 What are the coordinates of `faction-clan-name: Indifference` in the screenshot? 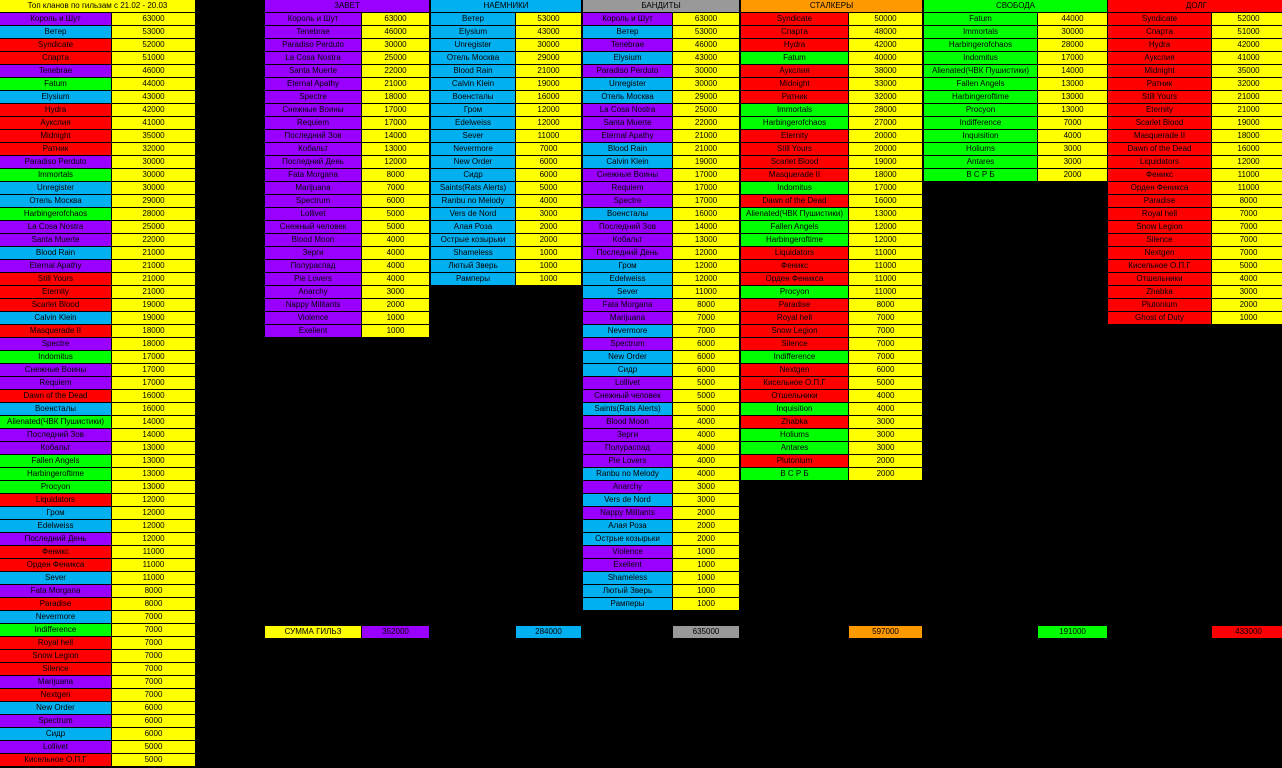 It's located at (981, 123).